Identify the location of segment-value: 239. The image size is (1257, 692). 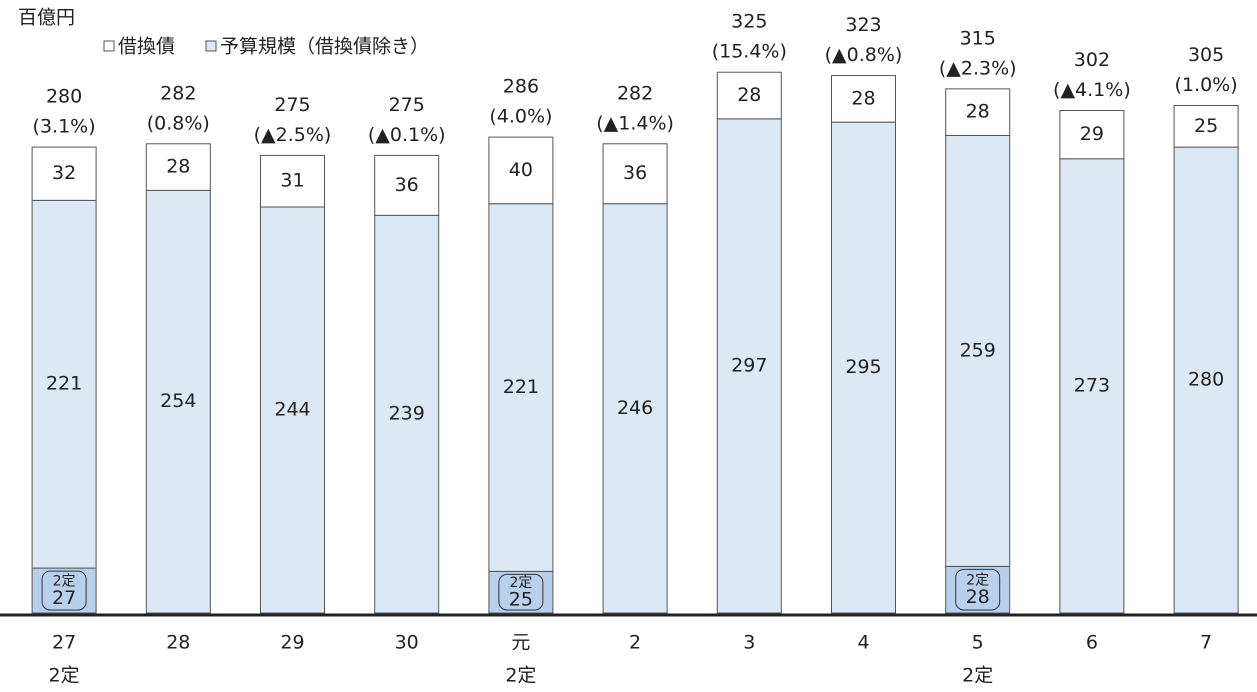
(407, 414).